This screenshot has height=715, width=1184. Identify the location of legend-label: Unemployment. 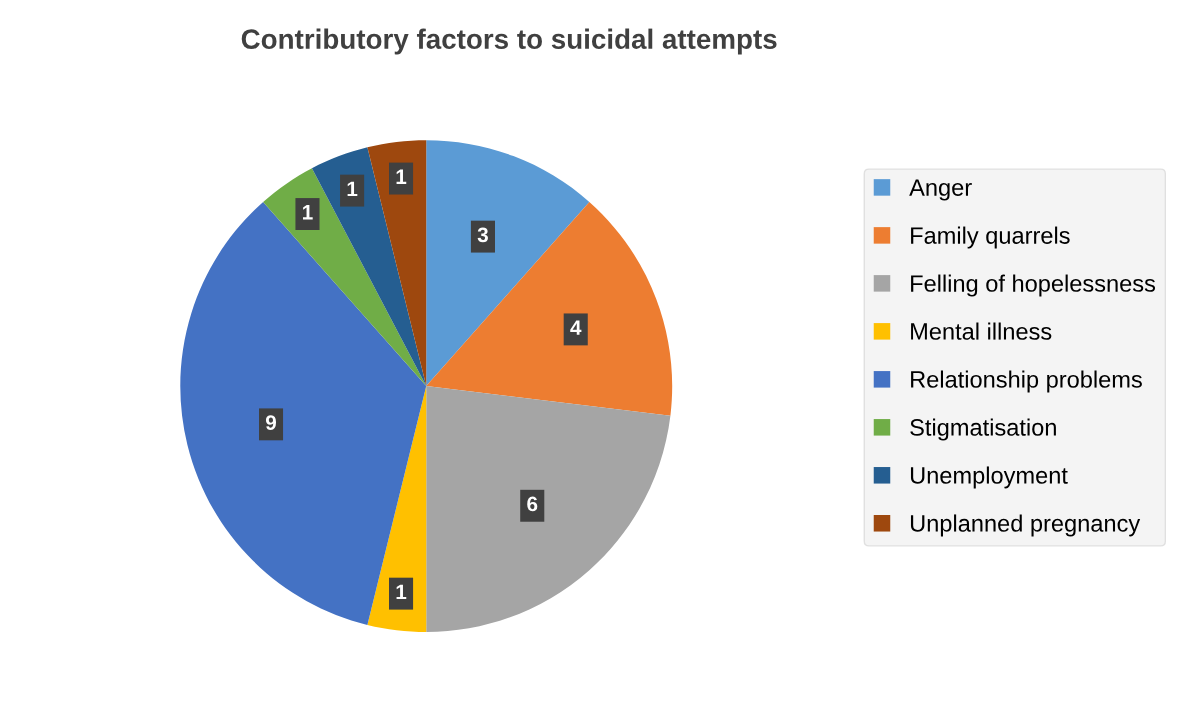
(989, 477).